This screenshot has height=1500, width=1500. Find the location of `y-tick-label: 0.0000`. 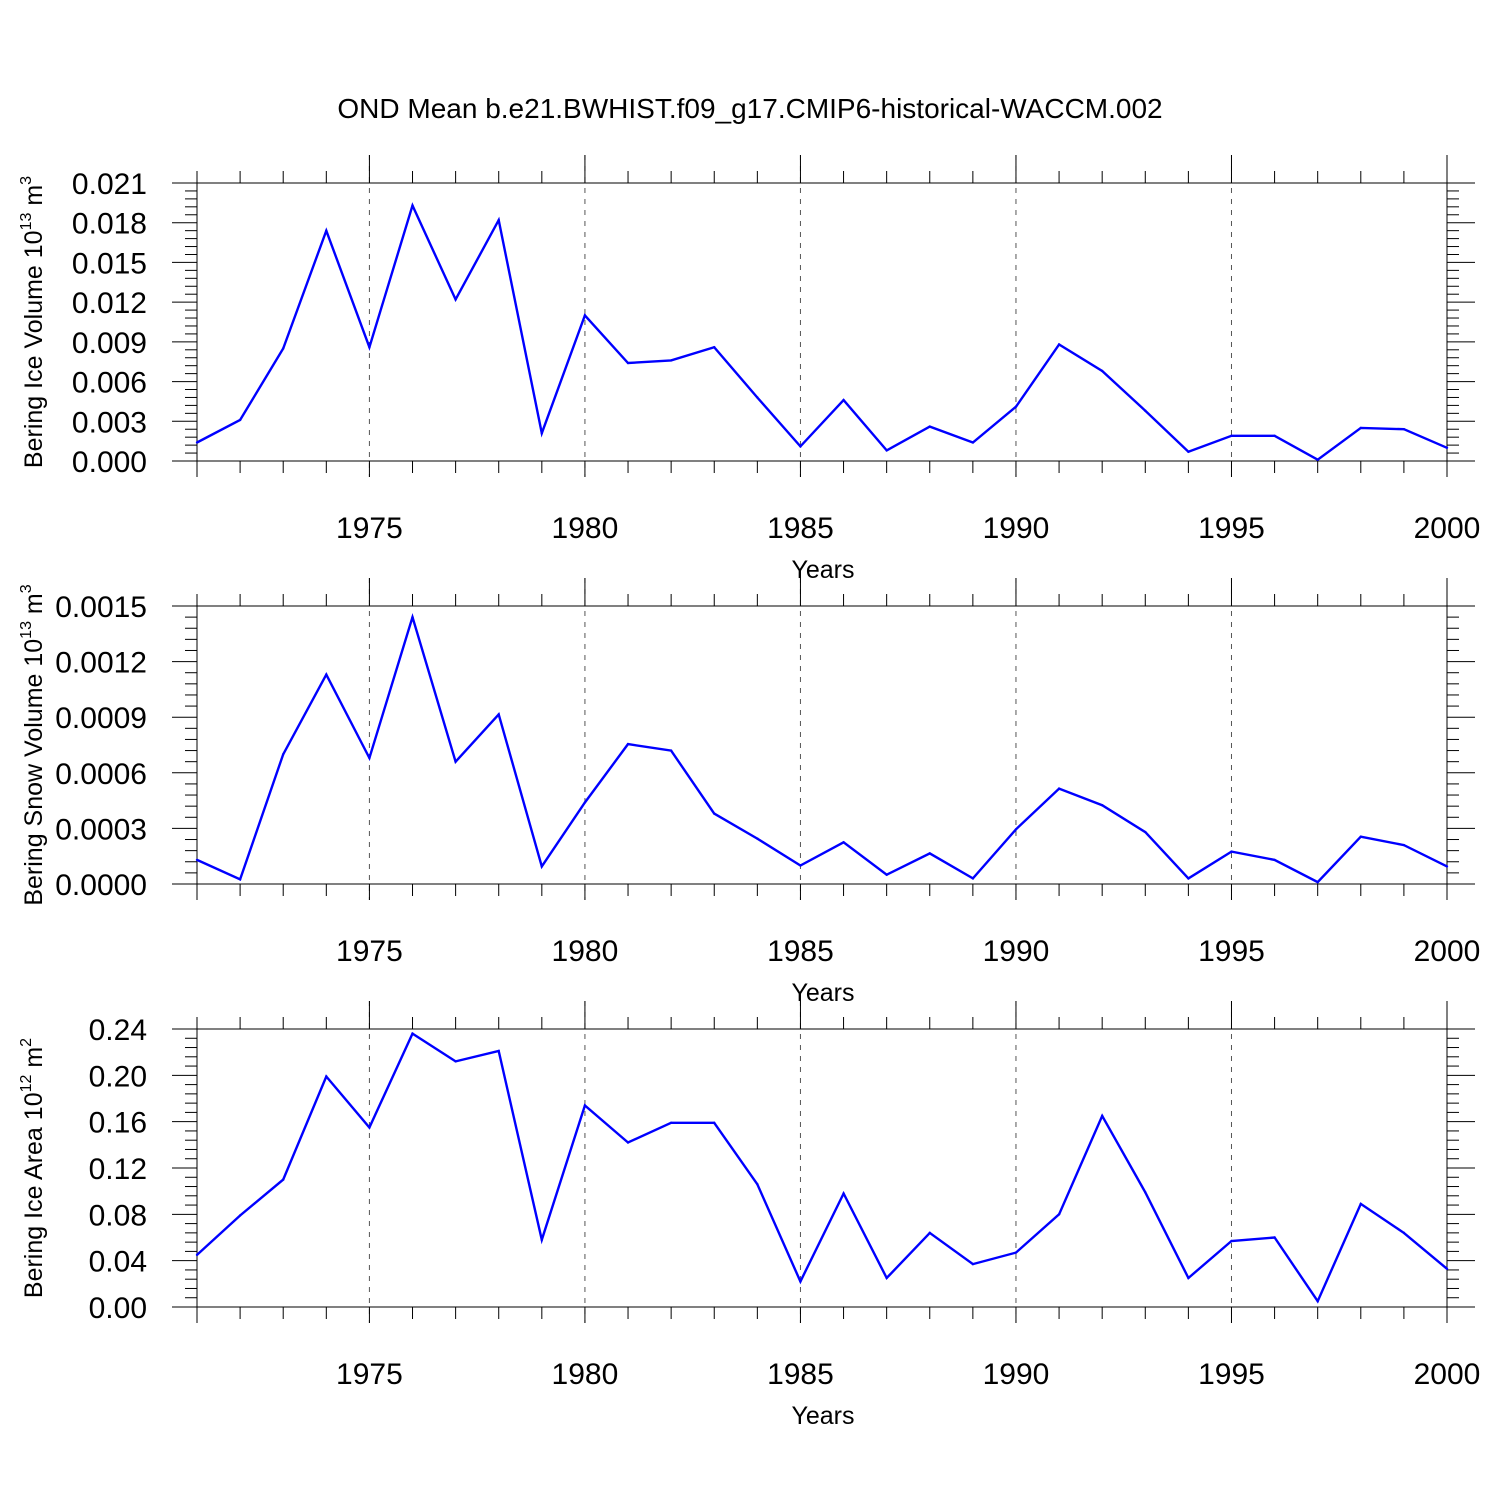

y-tick-label: 0.0000 is located at coordinates (101, 885).